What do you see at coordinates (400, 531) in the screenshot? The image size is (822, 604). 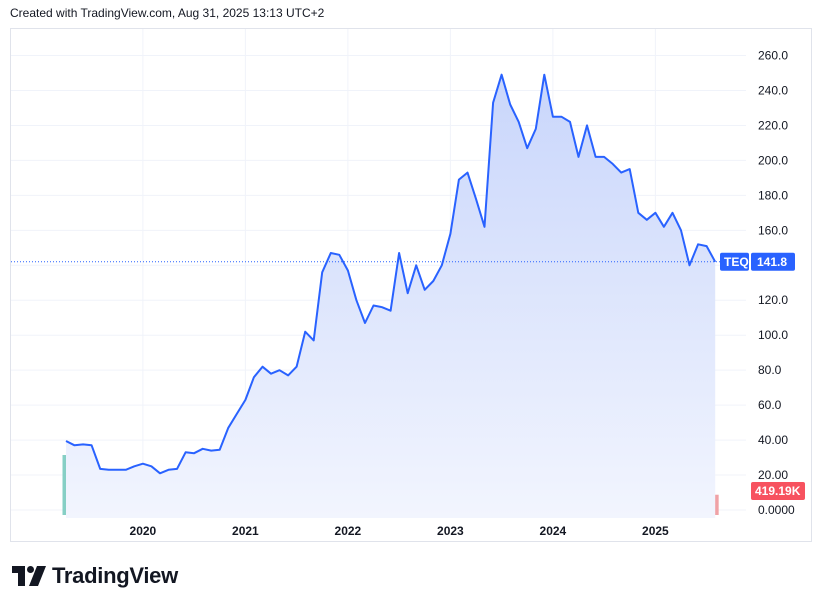 I see `time-axis: 2020 2021 2022 2023 2024 2025` at bounding box center [400, 531].